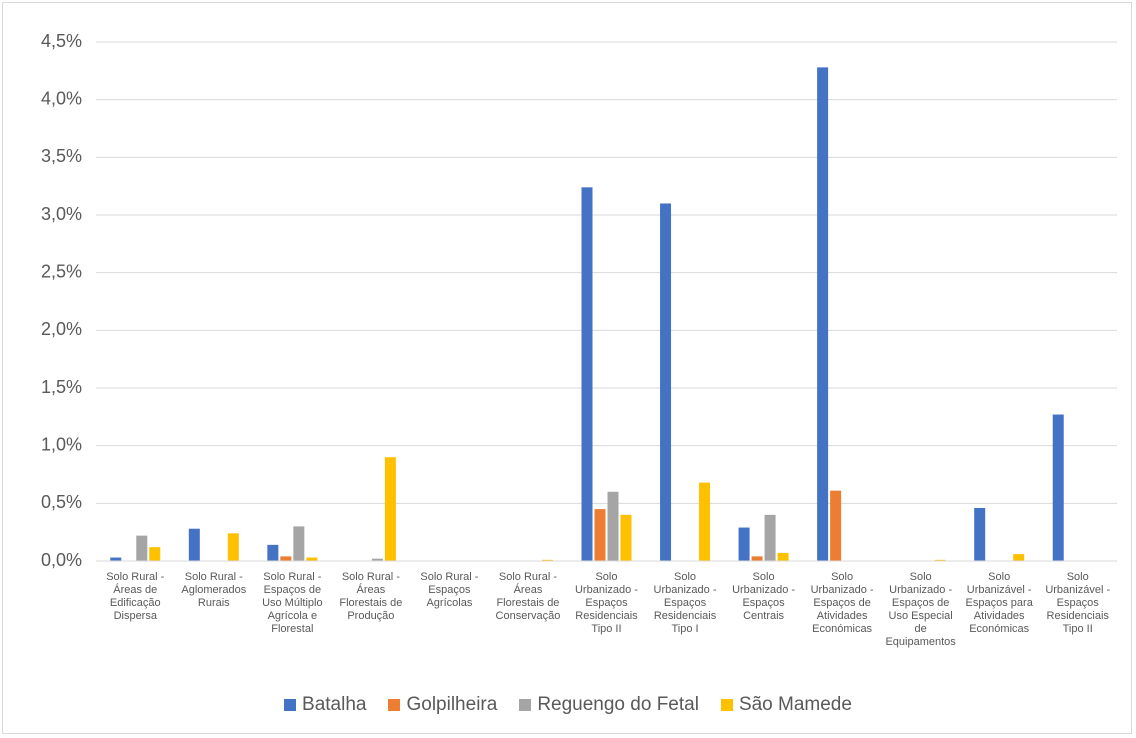  I want to click on x-tick-label: Solo Urbanizado - Espaços Centrais, so click(764, 596).